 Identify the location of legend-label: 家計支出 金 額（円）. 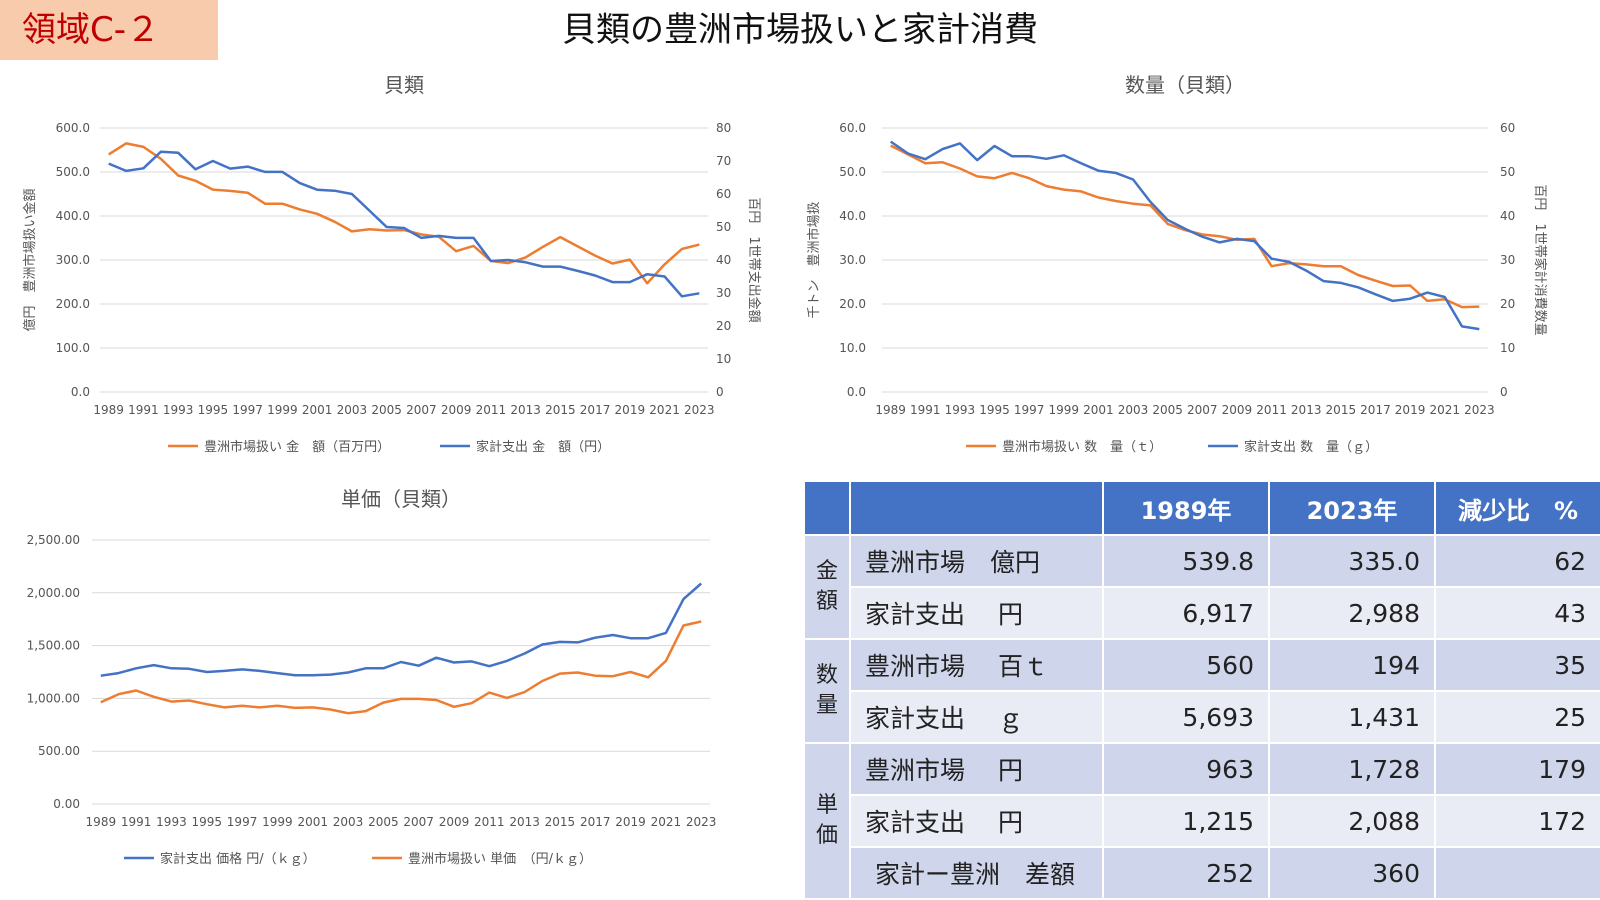
(543, 447).